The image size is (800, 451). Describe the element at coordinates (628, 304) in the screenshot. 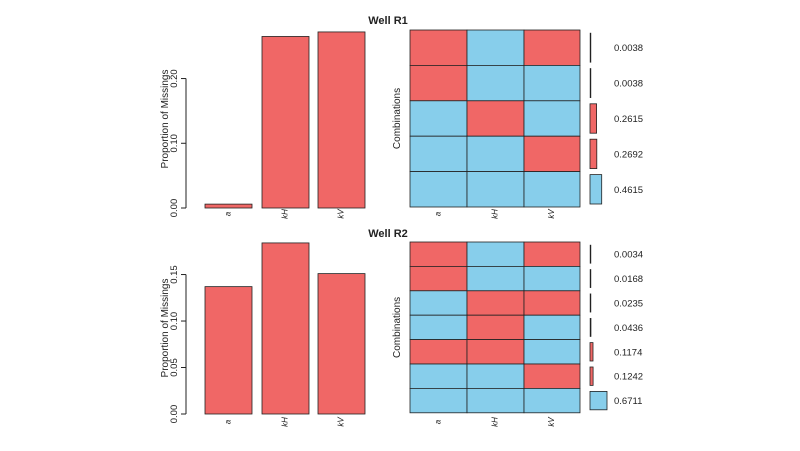

I see `proportion-label: 0.0235` at that location.